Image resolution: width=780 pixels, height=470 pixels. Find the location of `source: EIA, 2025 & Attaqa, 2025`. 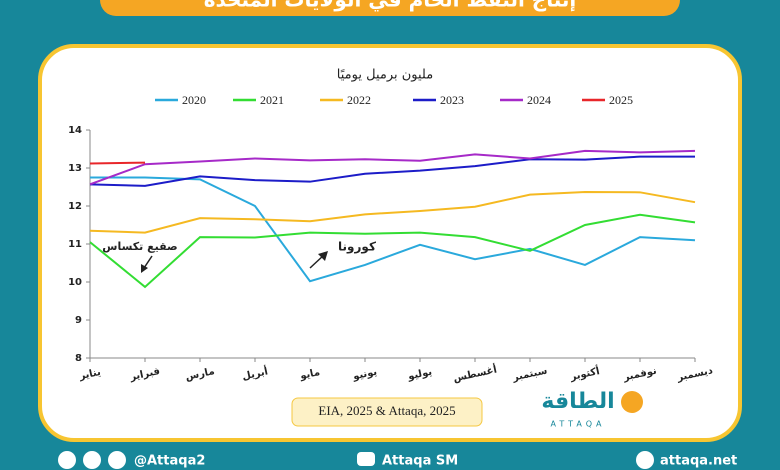

source: EIA, 2025 & Attaqa, 2025 is located at coordinates (386, 410).